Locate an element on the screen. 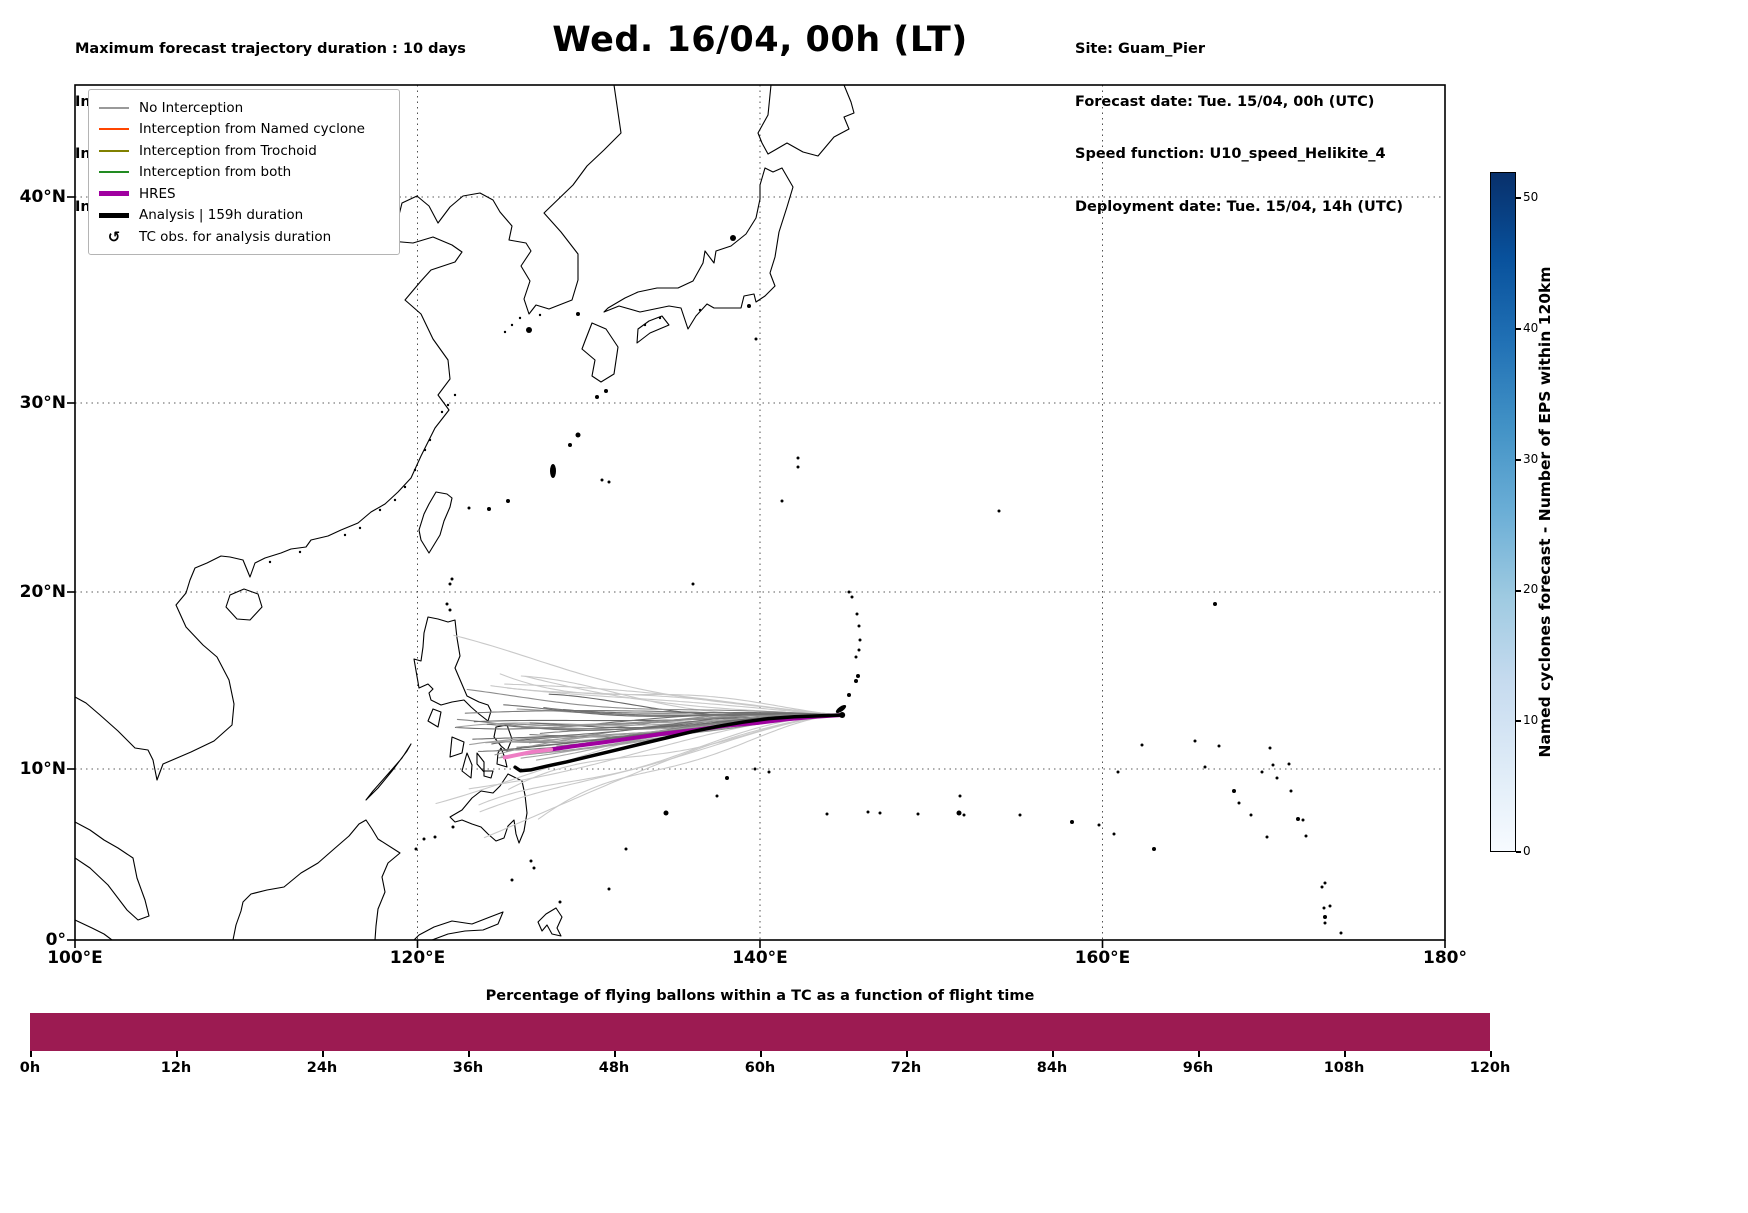 The height and width of the screenshot is (1213, 1748). bottom-tick-label: 120h is located at coordinates (1490, 1068).